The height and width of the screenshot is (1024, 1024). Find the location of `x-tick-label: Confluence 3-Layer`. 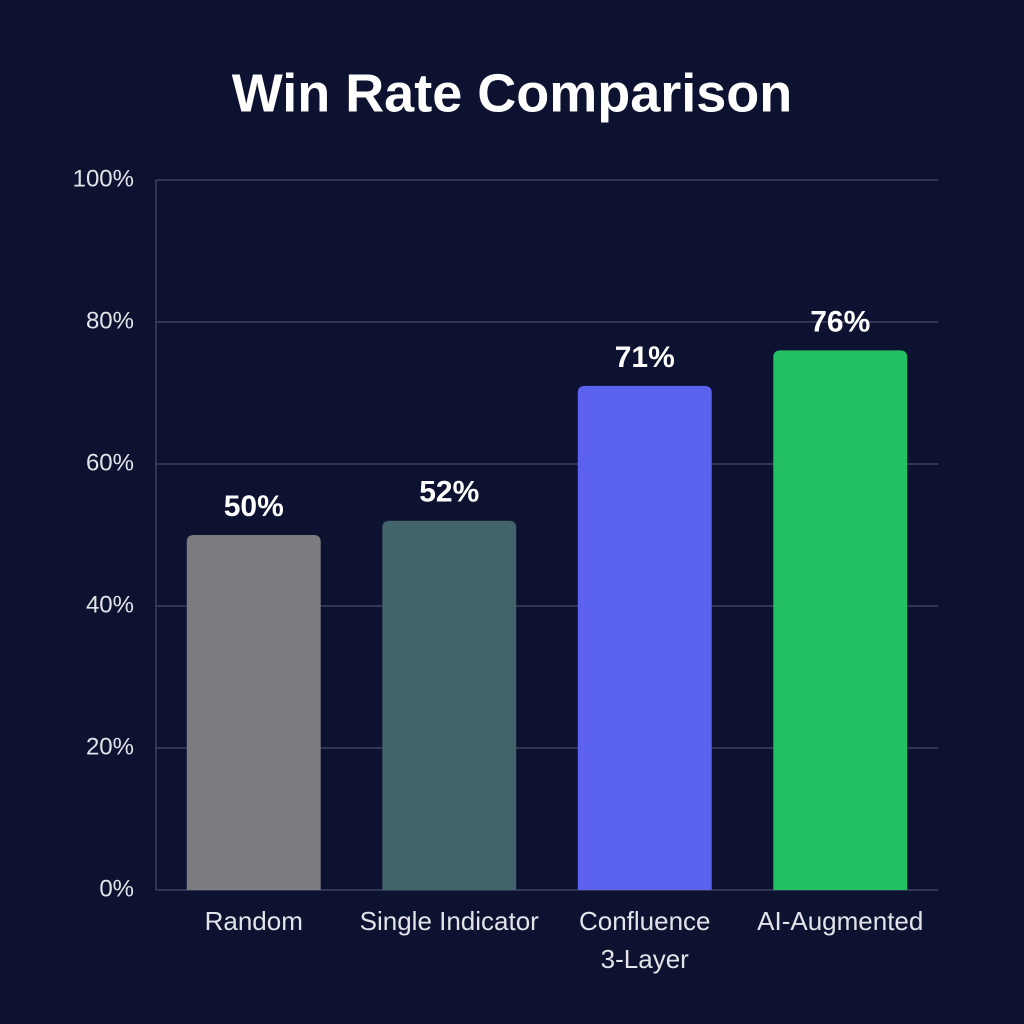

x-tick-label: Confluence 3-Layer is located at coordinates (645, 940).